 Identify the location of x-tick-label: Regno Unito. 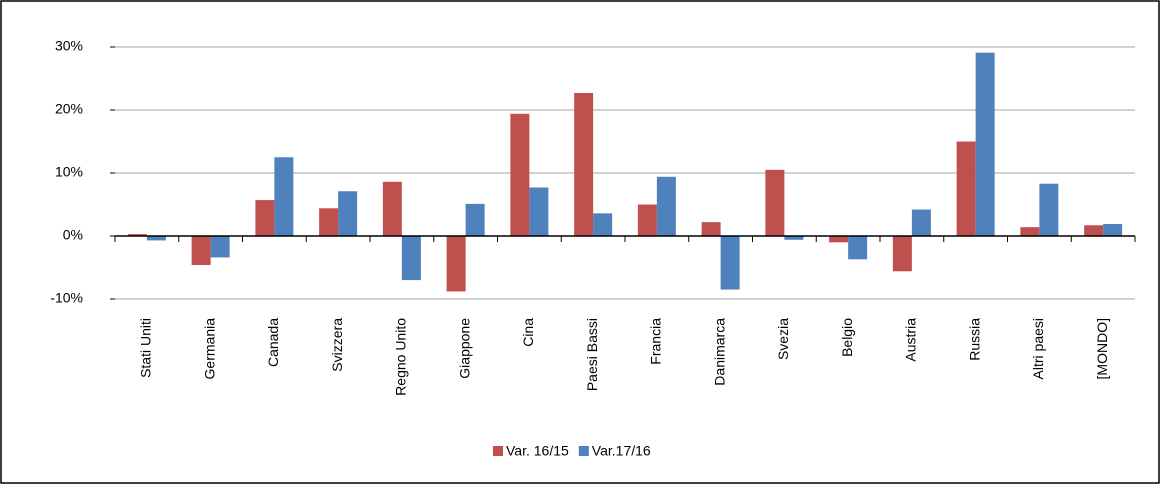
(401, 357).